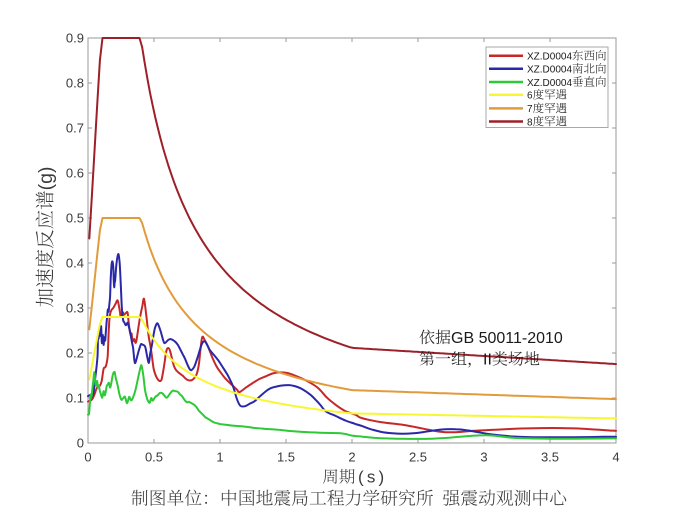  What do you see at coordinates (75, 353) in the screenshot?
I see `svg-text: 0.2` at bounding box center [75, 353].